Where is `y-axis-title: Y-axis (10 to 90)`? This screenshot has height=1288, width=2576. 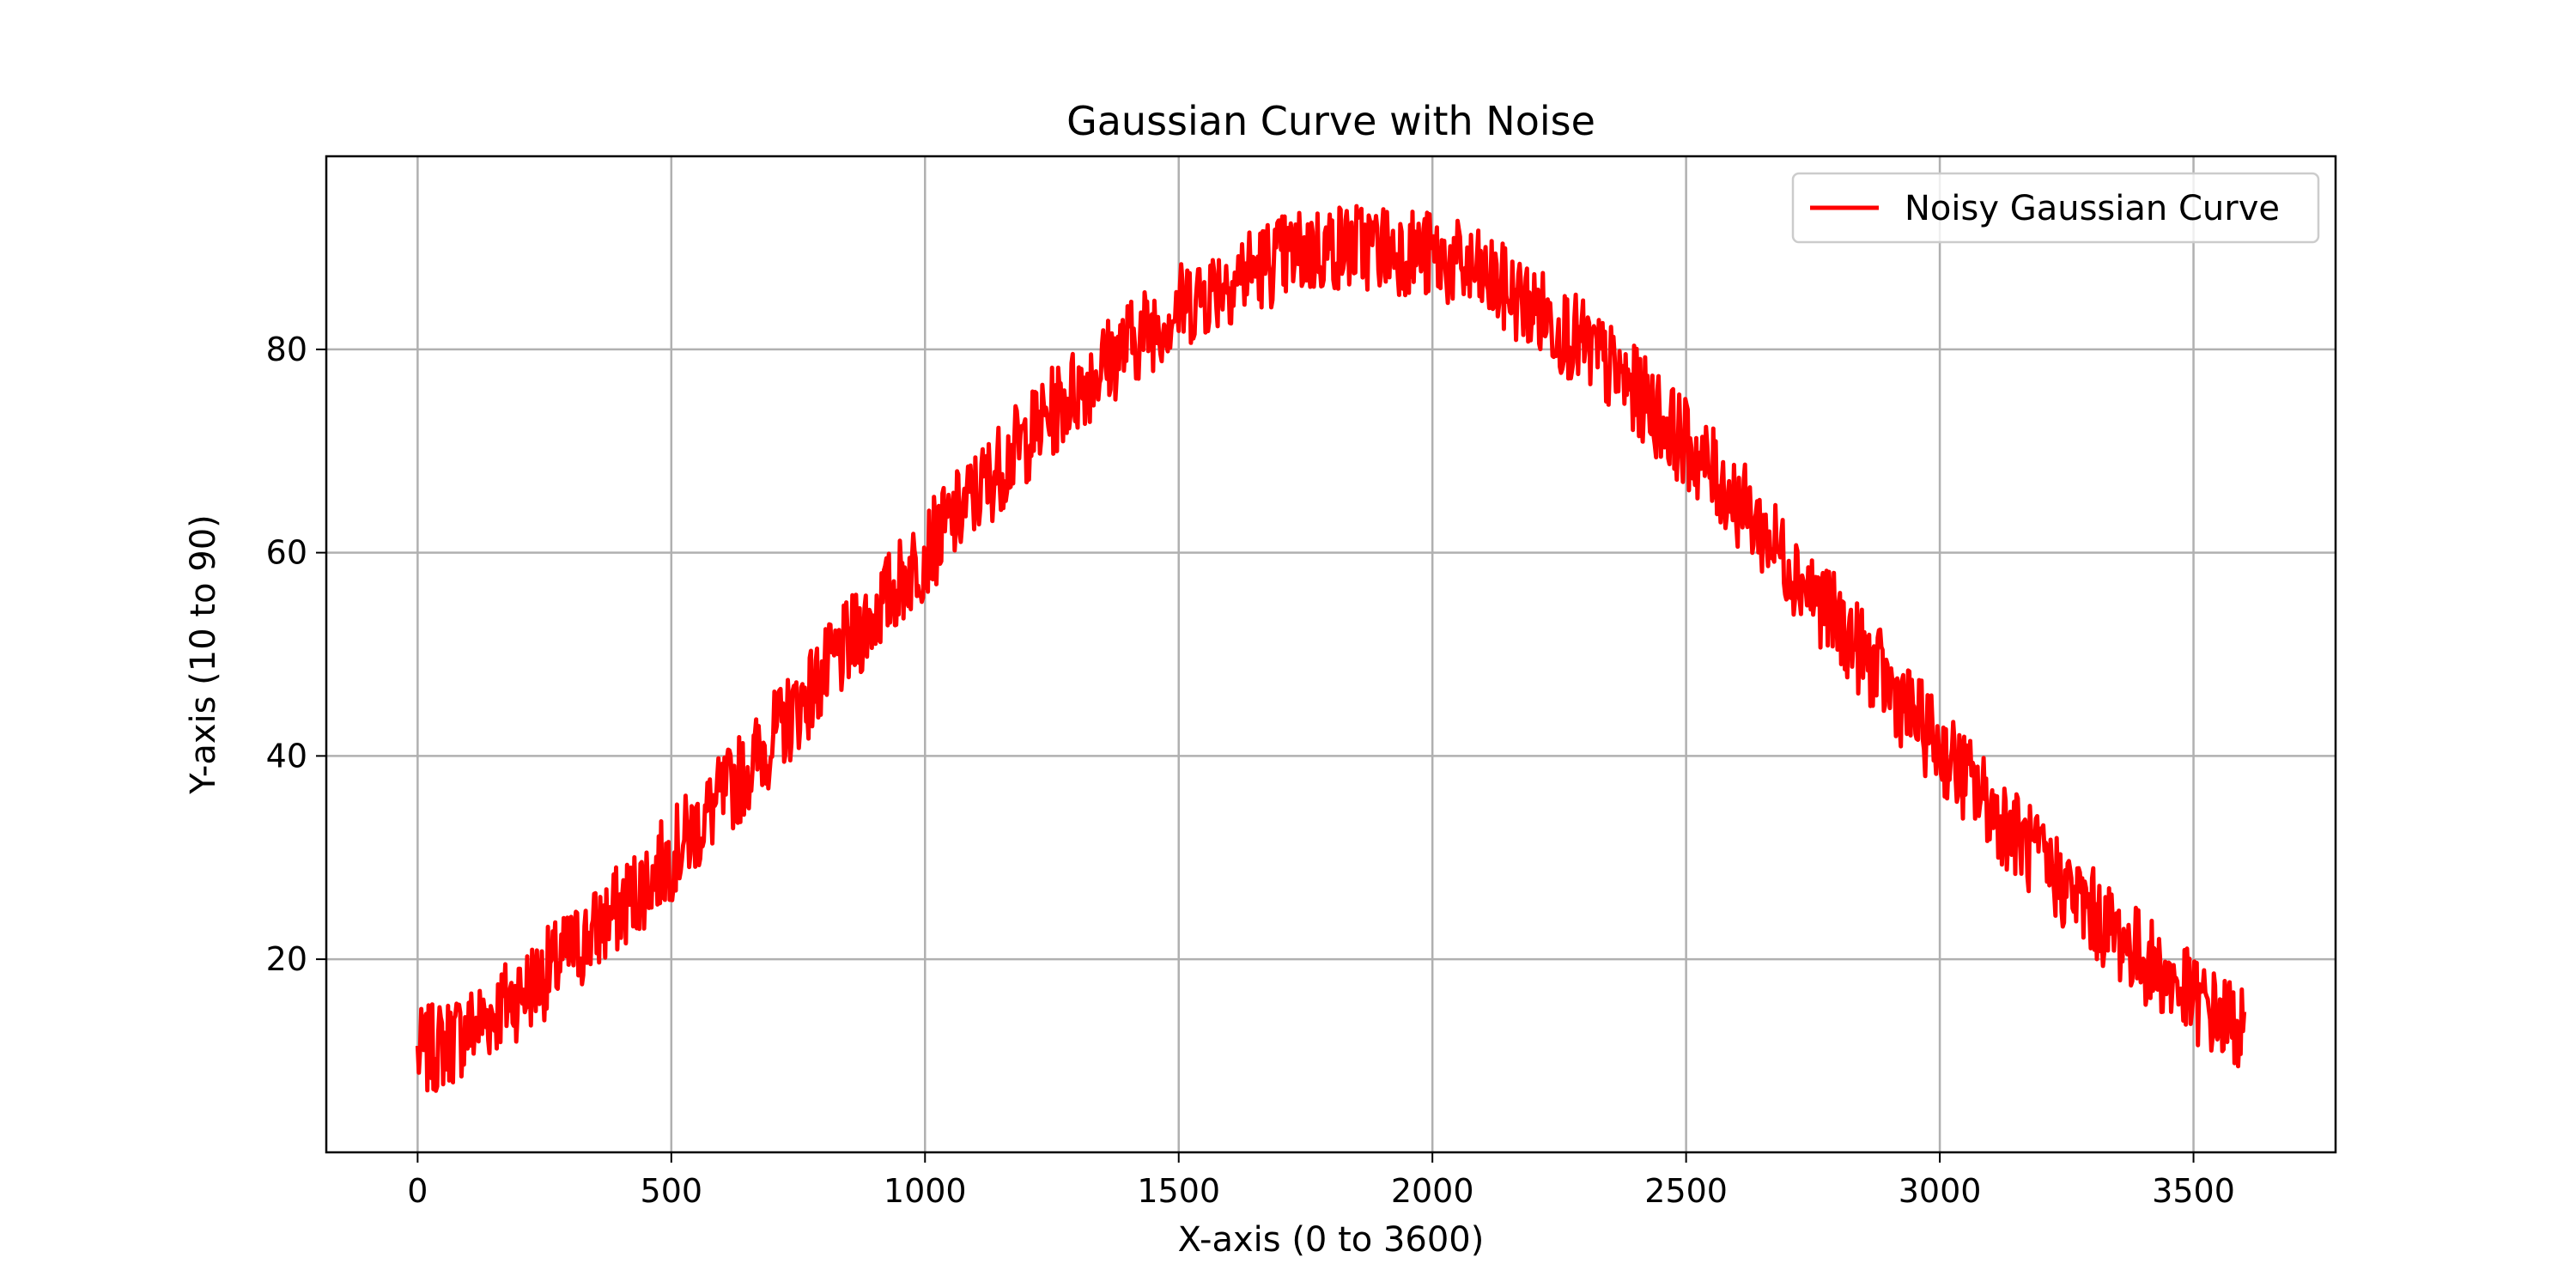 y-axis-title: Y-axis (10 to 90) is located at coordinates (203, 654).